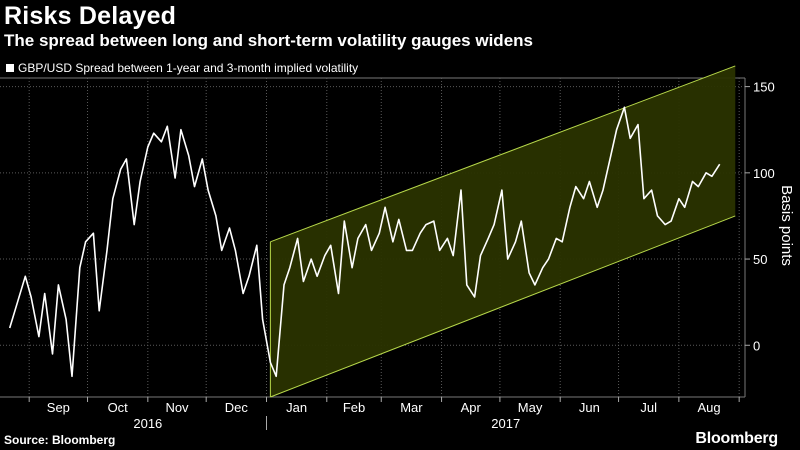  What do you see at coordinates (60, 440) in the screenshot?
I see `source-note: Source: Bloomberg` at bounding box center [60, 440].